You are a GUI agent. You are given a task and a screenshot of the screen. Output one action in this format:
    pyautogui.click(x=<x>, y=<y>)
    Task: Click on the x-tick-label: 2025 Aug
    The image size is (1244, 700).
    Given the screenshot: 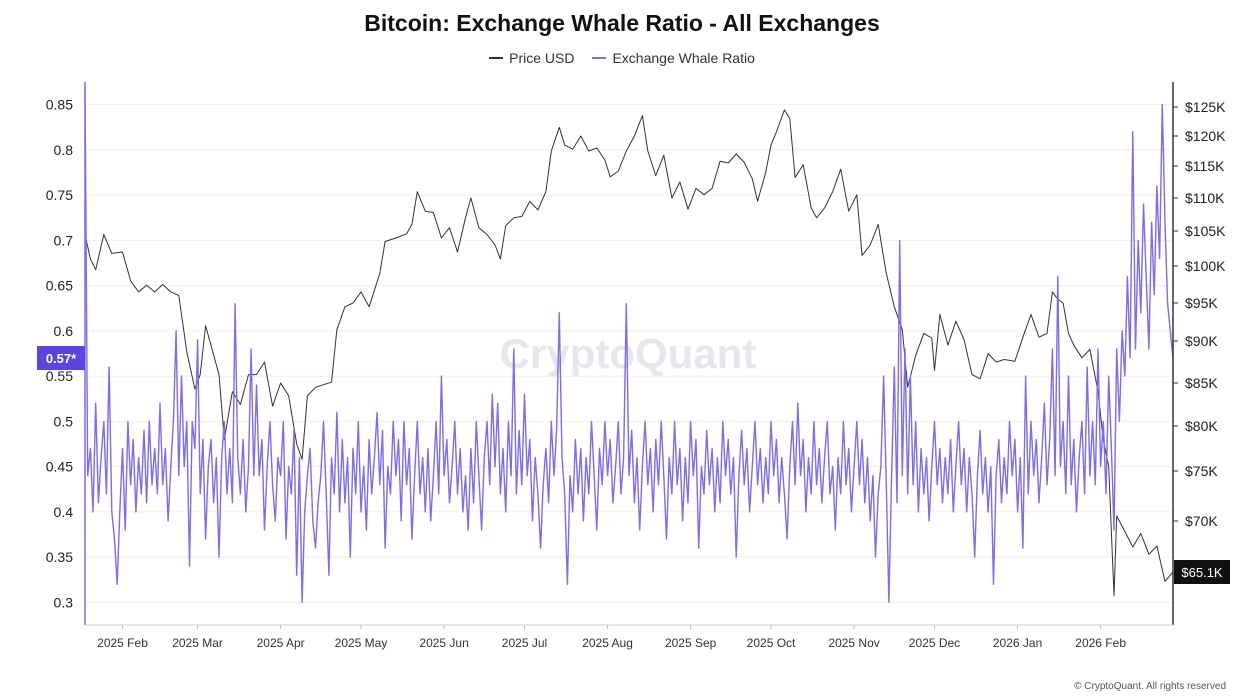 What is the action you would take?
    pyautogui.click(x=607, y=643)
    